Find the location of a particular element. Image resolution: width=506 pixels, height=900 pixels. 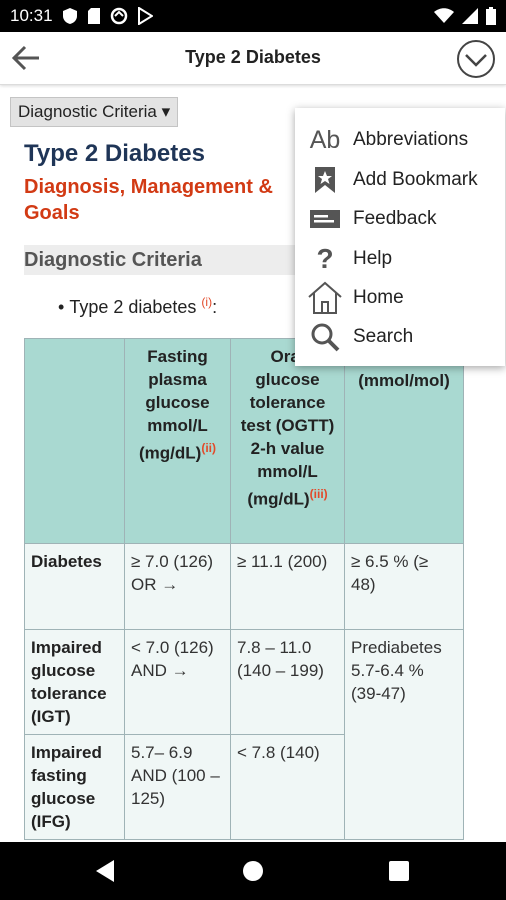

page-title: Type 2 Diabetes is located at coordinates (253, 57).